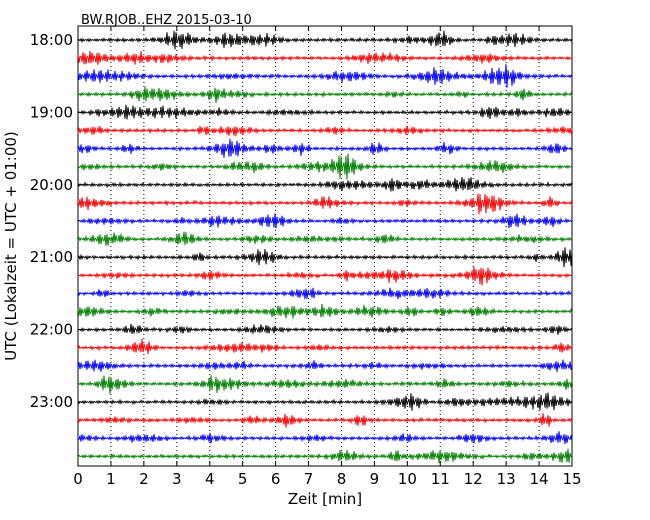  I want to click on y-tick-label: 21:00, so click(51, 257).